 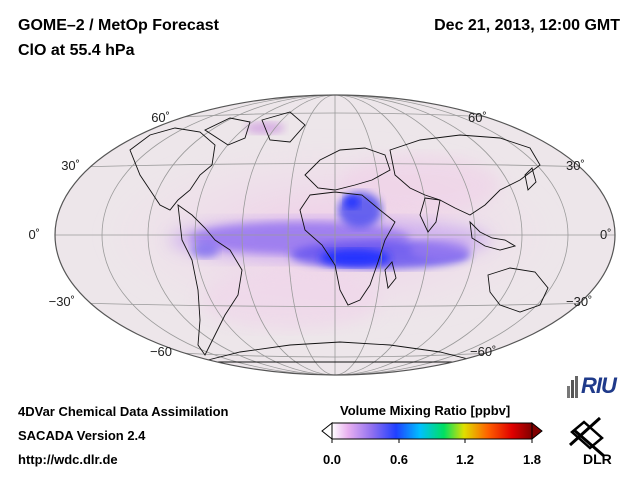 What do you see at coordinates (477, 117) in the screenshot?
I see `lat-label-right-60: 60˚` at bounding box center [477, 117].